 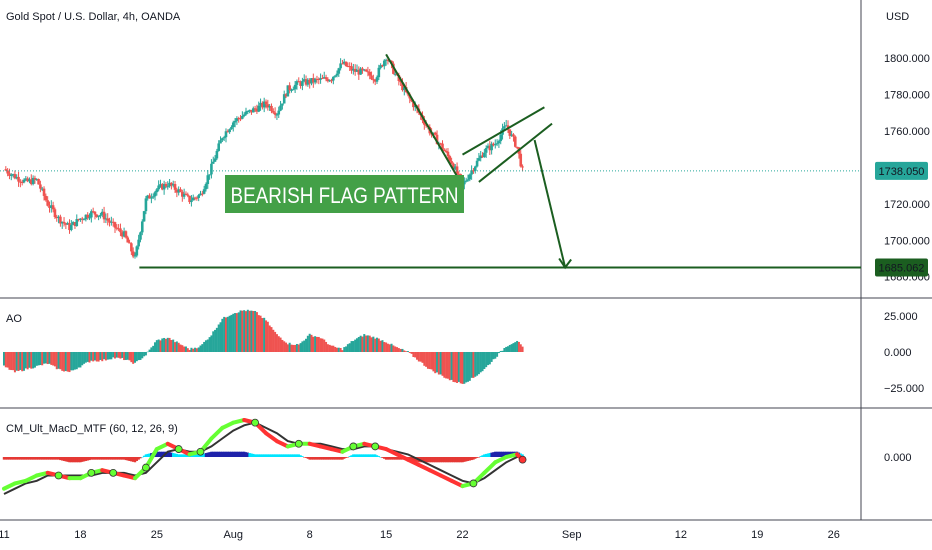 I want to click on macd-panel, so click(x=264, y=456).